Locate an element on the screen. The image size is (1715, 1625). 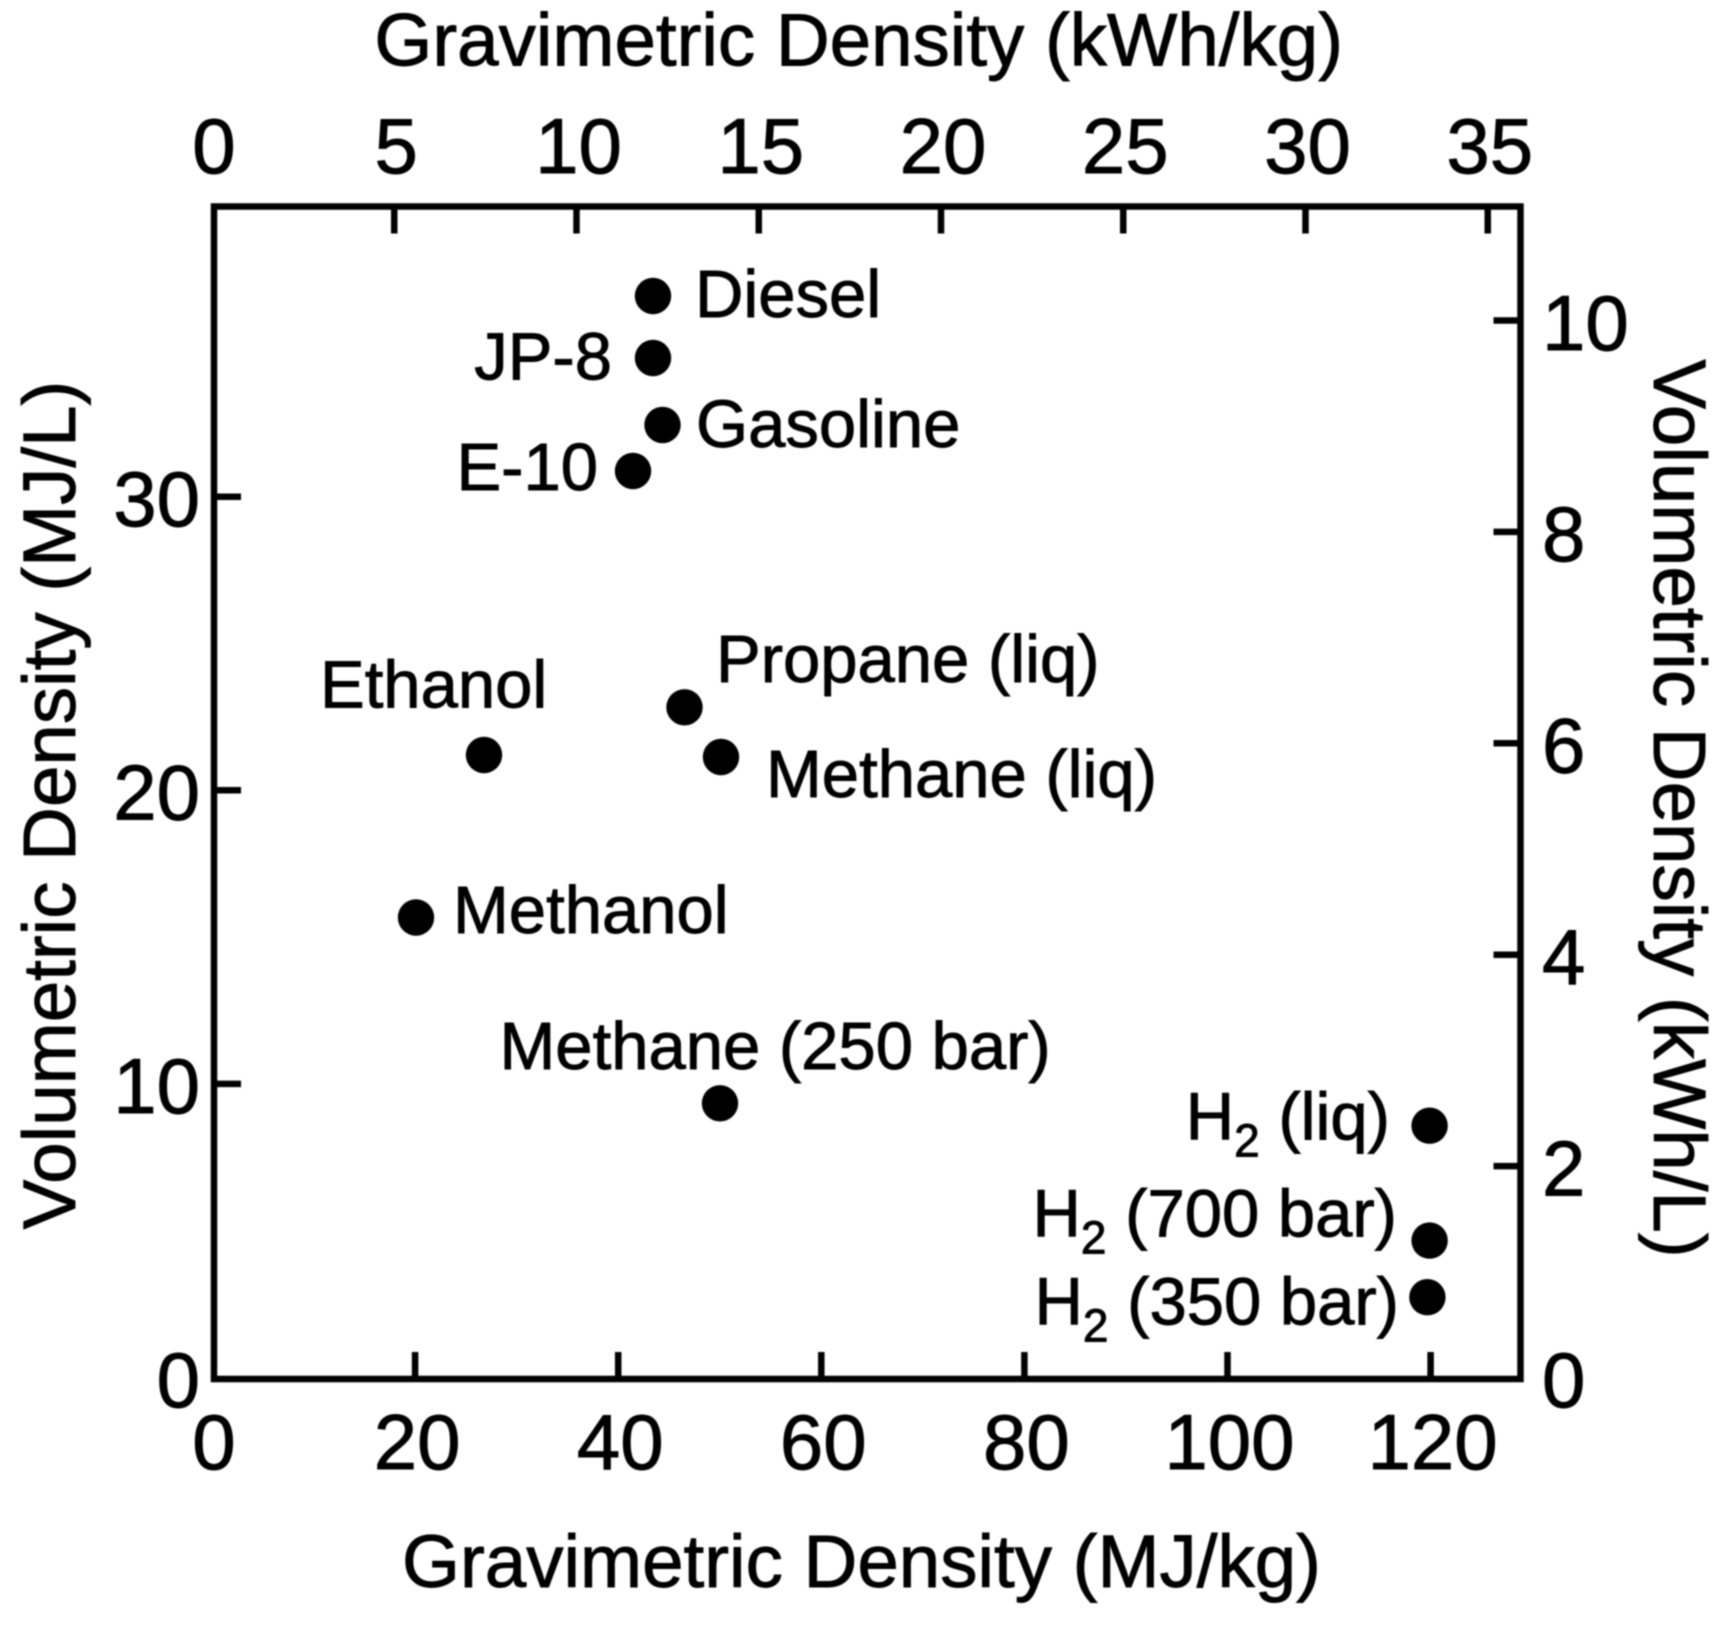
svg-text: E-10 is located at coordinates (527, 467).